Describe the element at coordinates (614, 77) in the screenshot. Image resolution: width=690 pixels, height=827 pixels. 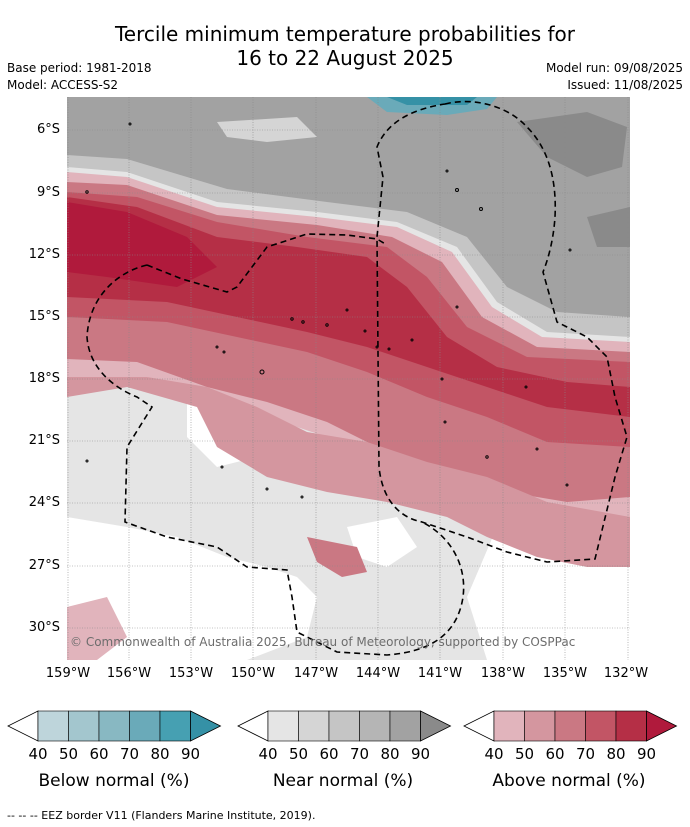
I see `meta-right: Model run: 09/08/2025 Issued: 11/08/2025` at that location.